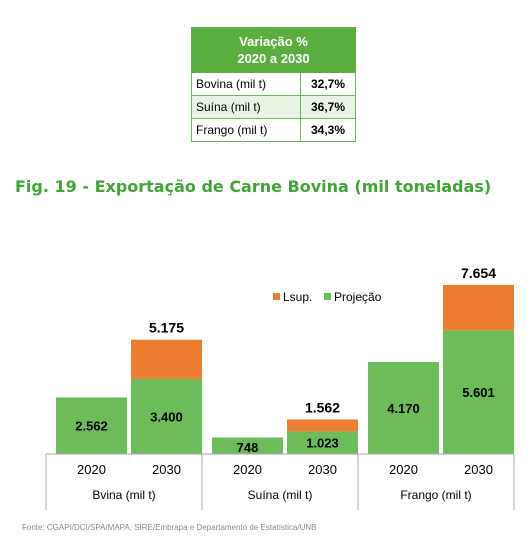 The height and width of the screenshot is (549, 531). I want to click on bar-value-label: 3.400, so click(166, 416).